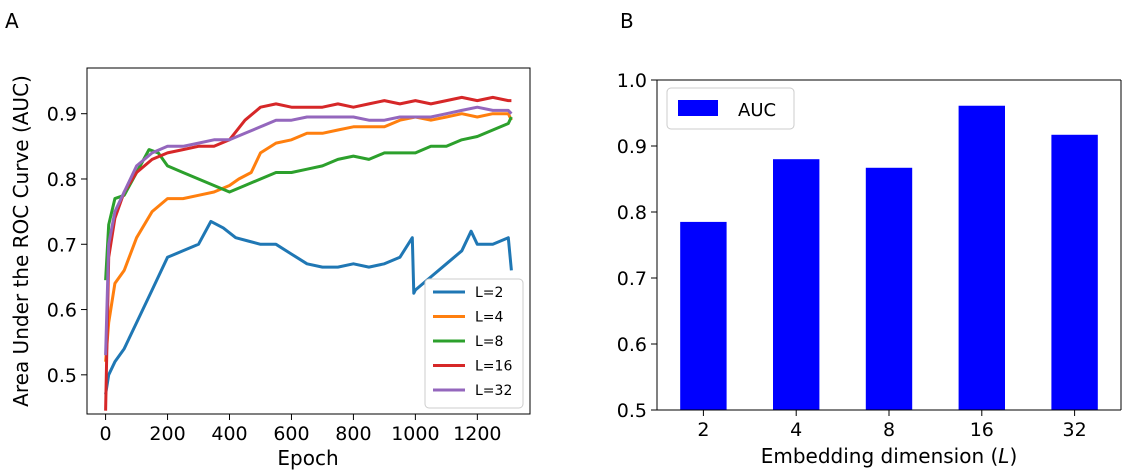 The width and height of the screenshot is (1130, 473). What do you see at coordinates (698, 108) in the screenshot?
I see `legend-swatch-auc` at bounding box center [698, 108].